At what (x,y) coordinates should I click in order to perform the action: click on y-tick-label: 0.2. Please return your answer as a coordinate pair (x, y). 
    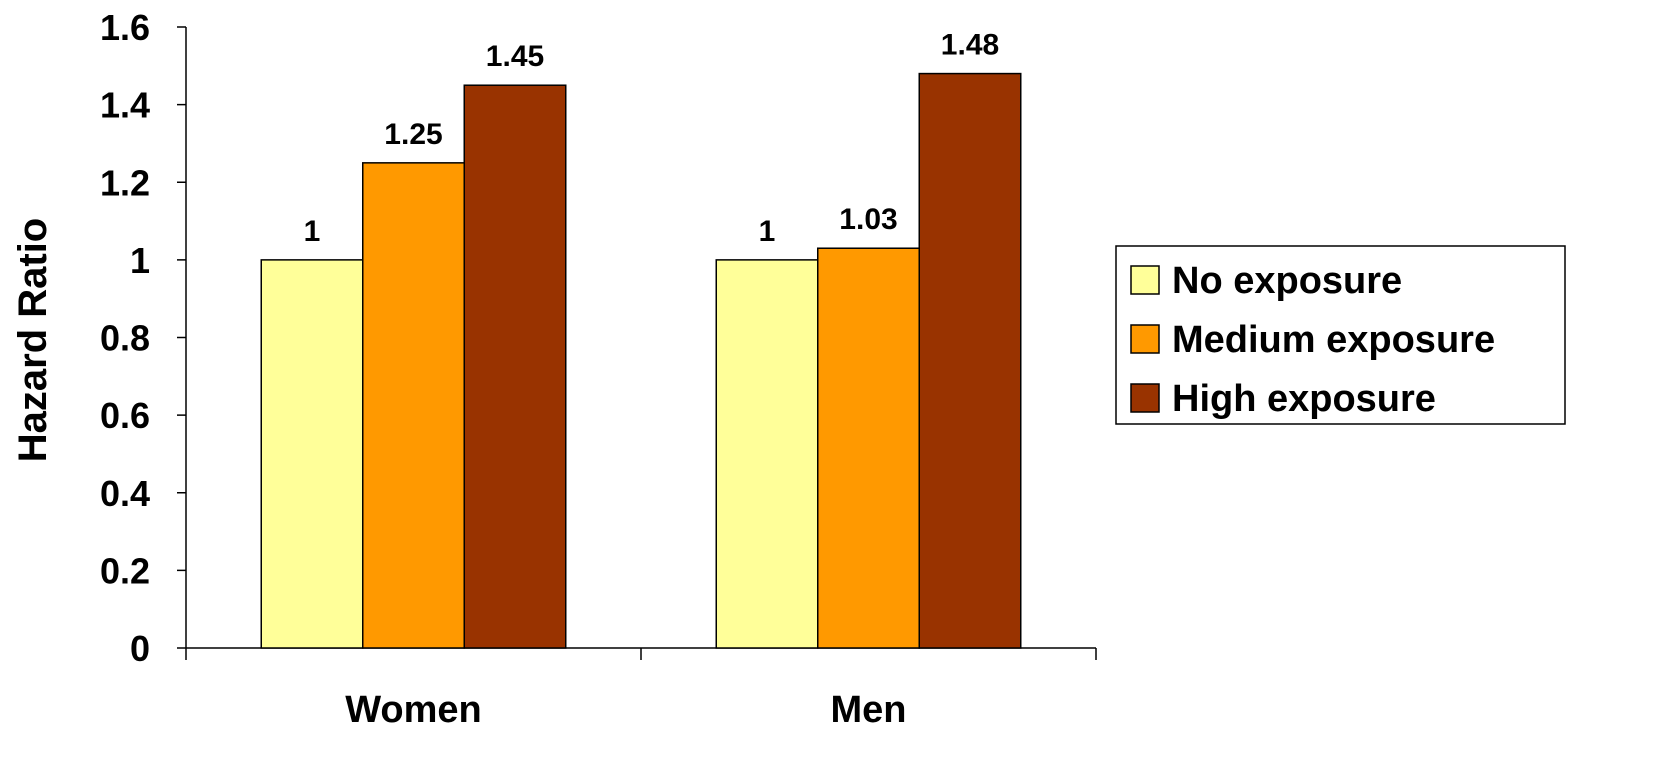
    Looking at the image, I should click on (125, 570).